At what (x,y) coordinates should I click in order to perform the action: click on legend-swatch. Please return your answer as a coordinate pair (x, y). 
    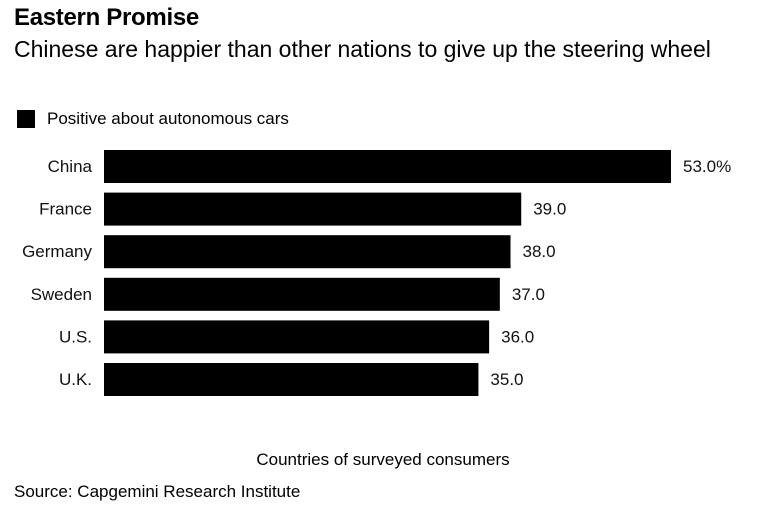
    Looking at the image, I should click on (26, 119).